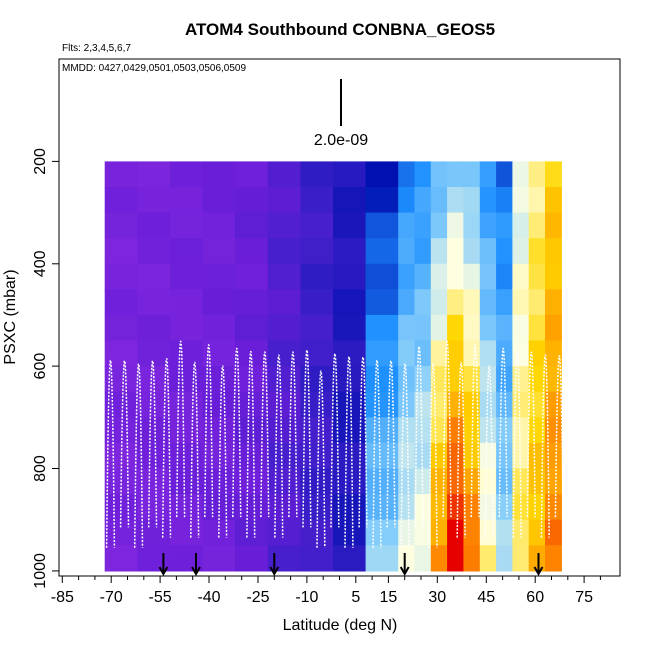 The height and width of the screenshot is (650, 650). Describe the element at coordinates (306, 597) in the screenshot. I see `x-tick-label: -10` at that location.